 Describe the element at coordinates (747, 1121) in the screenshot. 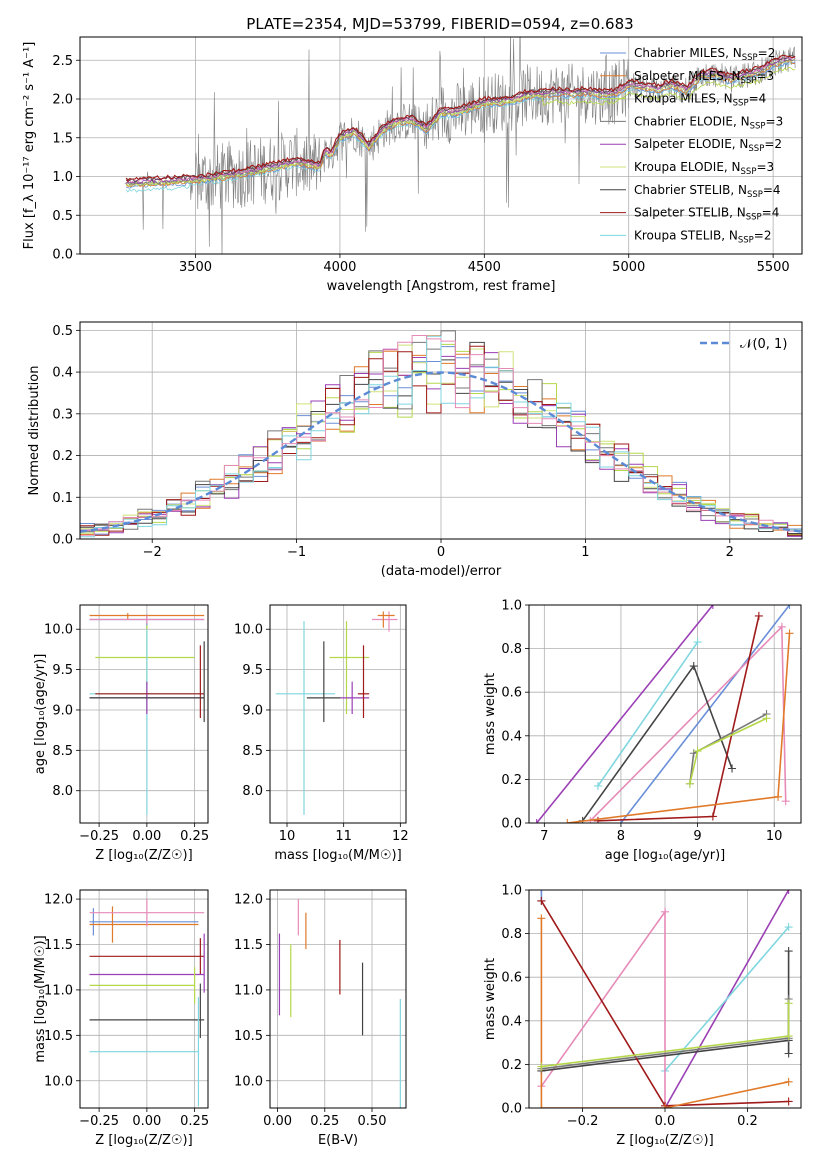

I see `x-tick-label: 0.2` at that location.